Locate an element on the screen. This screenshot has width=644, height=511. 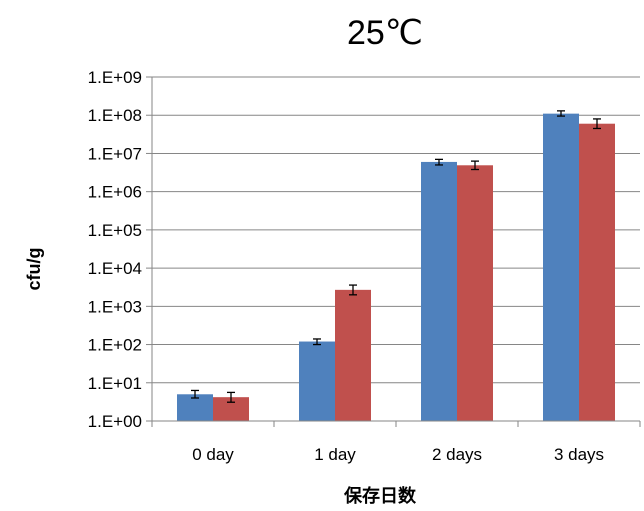
y-tick-label: 1.E+09 is located at coordinates (115, 77).